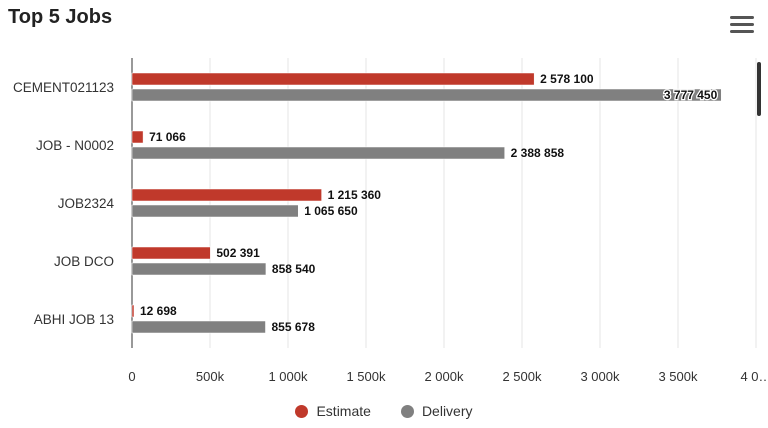  Describe the element at coordinates (759, 89) in the screenshot. I see `scrollbar-thumb` at that location.